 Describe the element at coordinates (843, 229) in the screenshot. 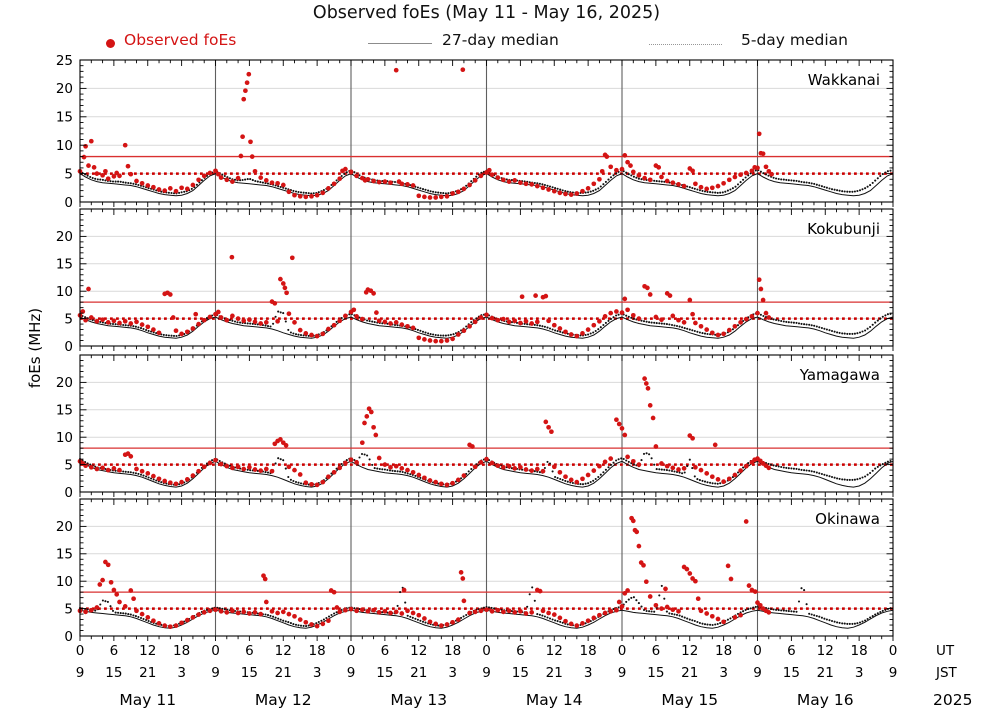

I see `station-label: Kokubunji` at that location.